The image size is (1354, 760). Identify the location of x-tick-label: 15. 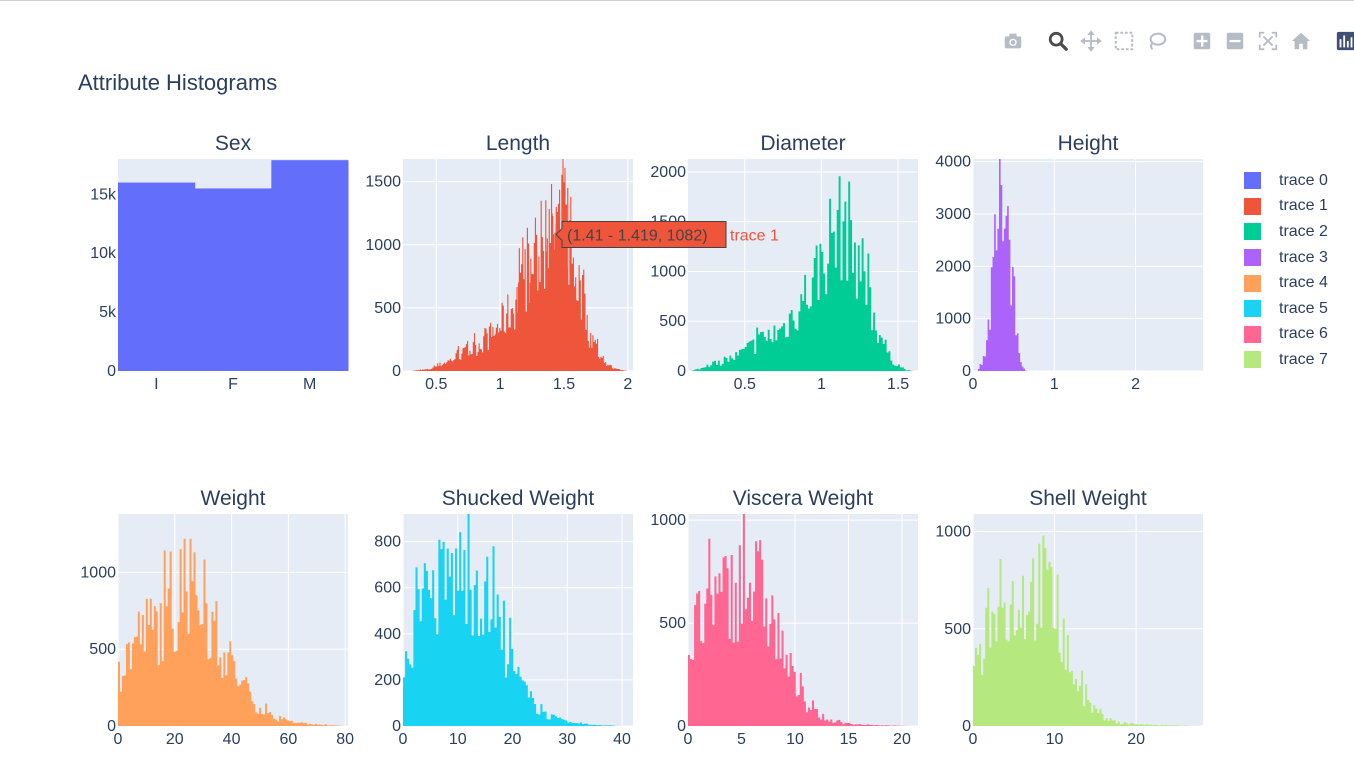
(849, 739).